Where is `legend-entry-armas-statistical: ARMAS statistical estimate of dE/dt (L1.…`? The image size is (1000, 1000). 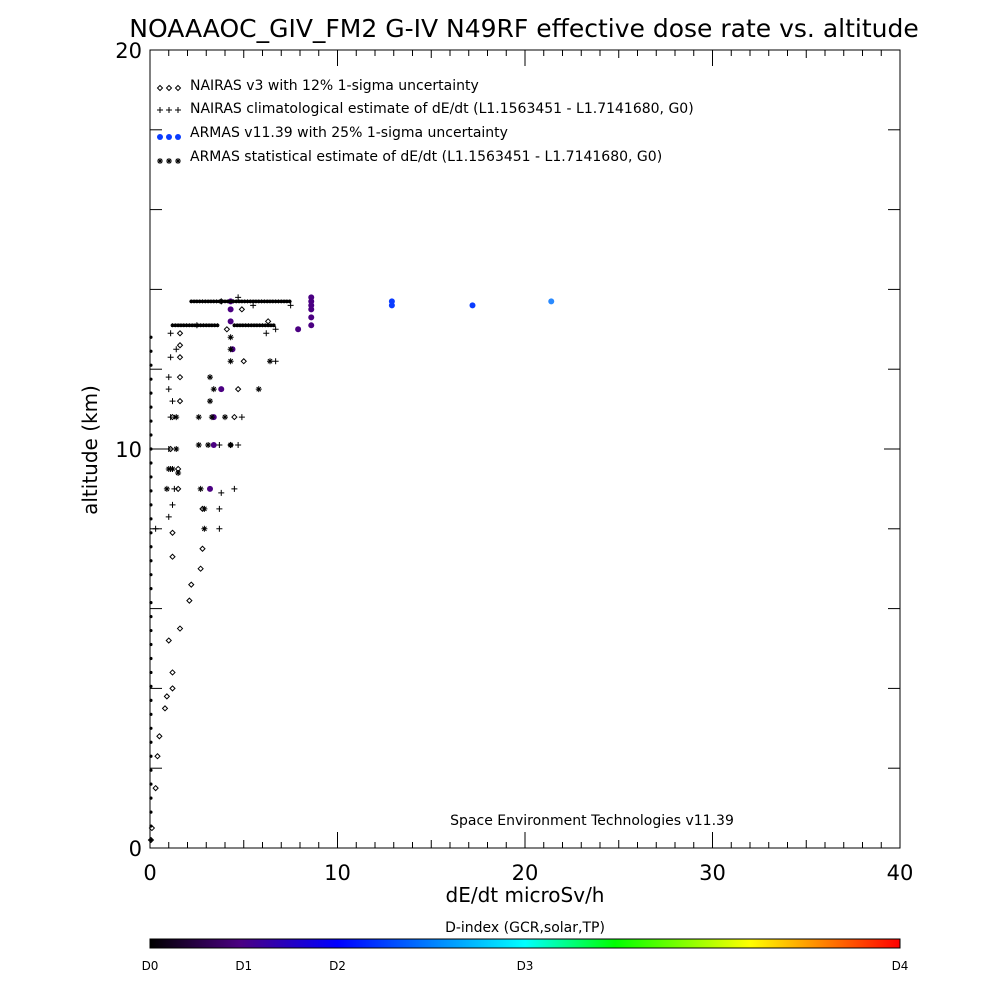 legend-entry-armas-statistical: ARMAS statistical estimate of dE/dt (L1.… is located at coordinates (426, 157).